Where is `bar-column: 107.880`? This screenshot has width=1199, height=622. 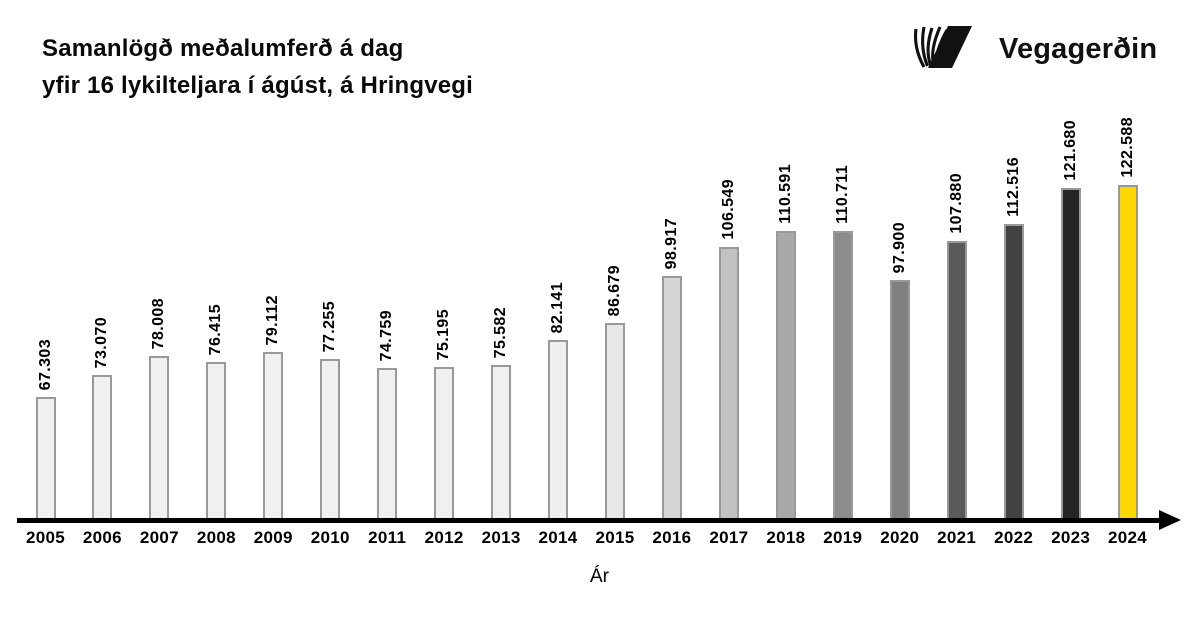 bar-column: 107.880 is located at coordinates (956, 345).